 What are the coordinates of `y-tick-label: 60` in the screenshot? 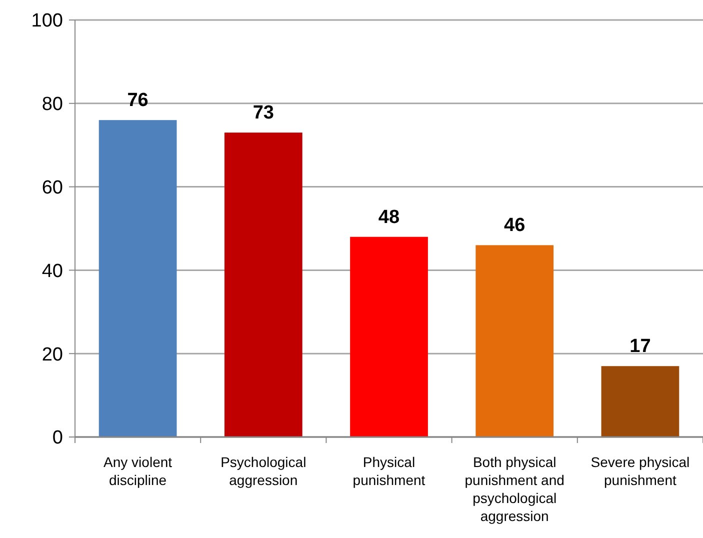 It's located at (52, 187).